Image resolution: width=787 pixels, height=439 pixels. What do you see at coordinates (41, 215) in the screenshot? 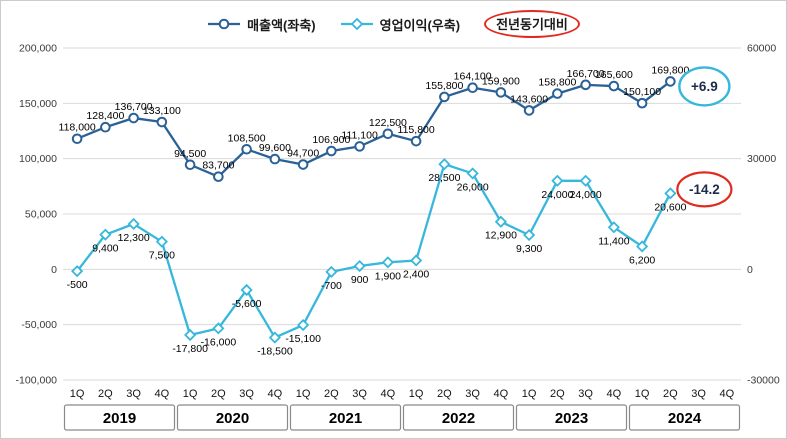
I see `left-axis-tick-label: 50,000` at bounding box center [41, 215].